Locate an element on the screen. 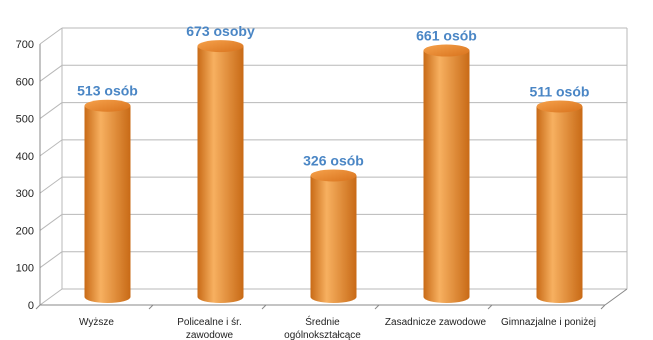  y-tick-label: 200 is located at coordinates (25, 231).